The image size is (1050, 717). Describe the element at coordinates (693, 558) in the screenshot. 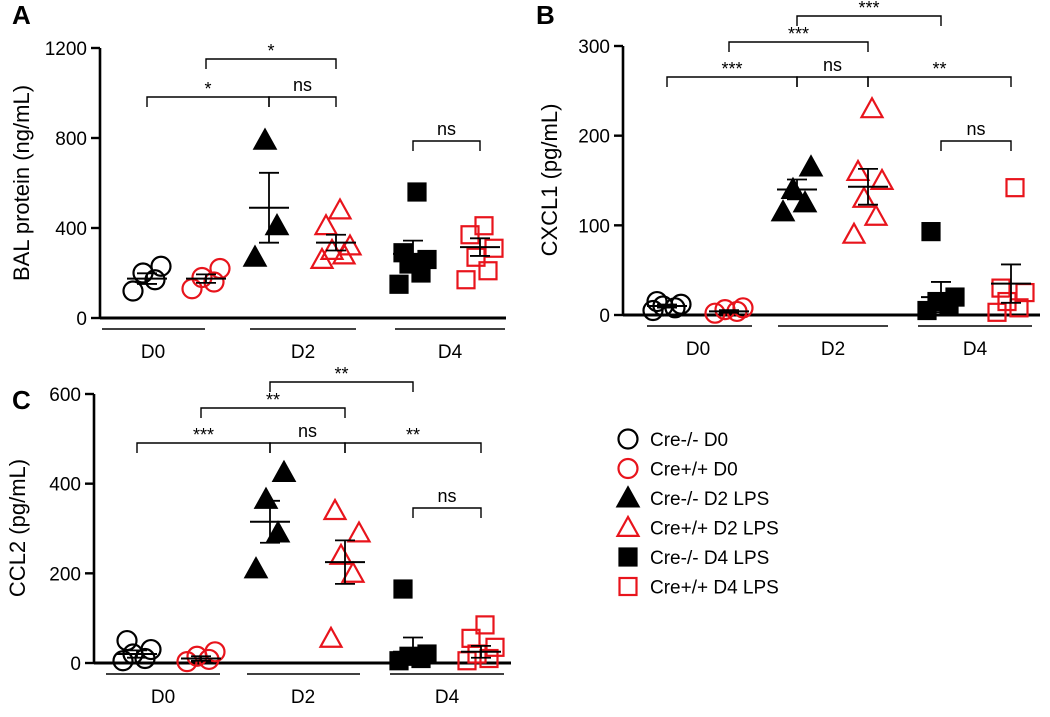

I see `legend-item-cre-d4-lps: Cre-/- D4 LPS` at that location.